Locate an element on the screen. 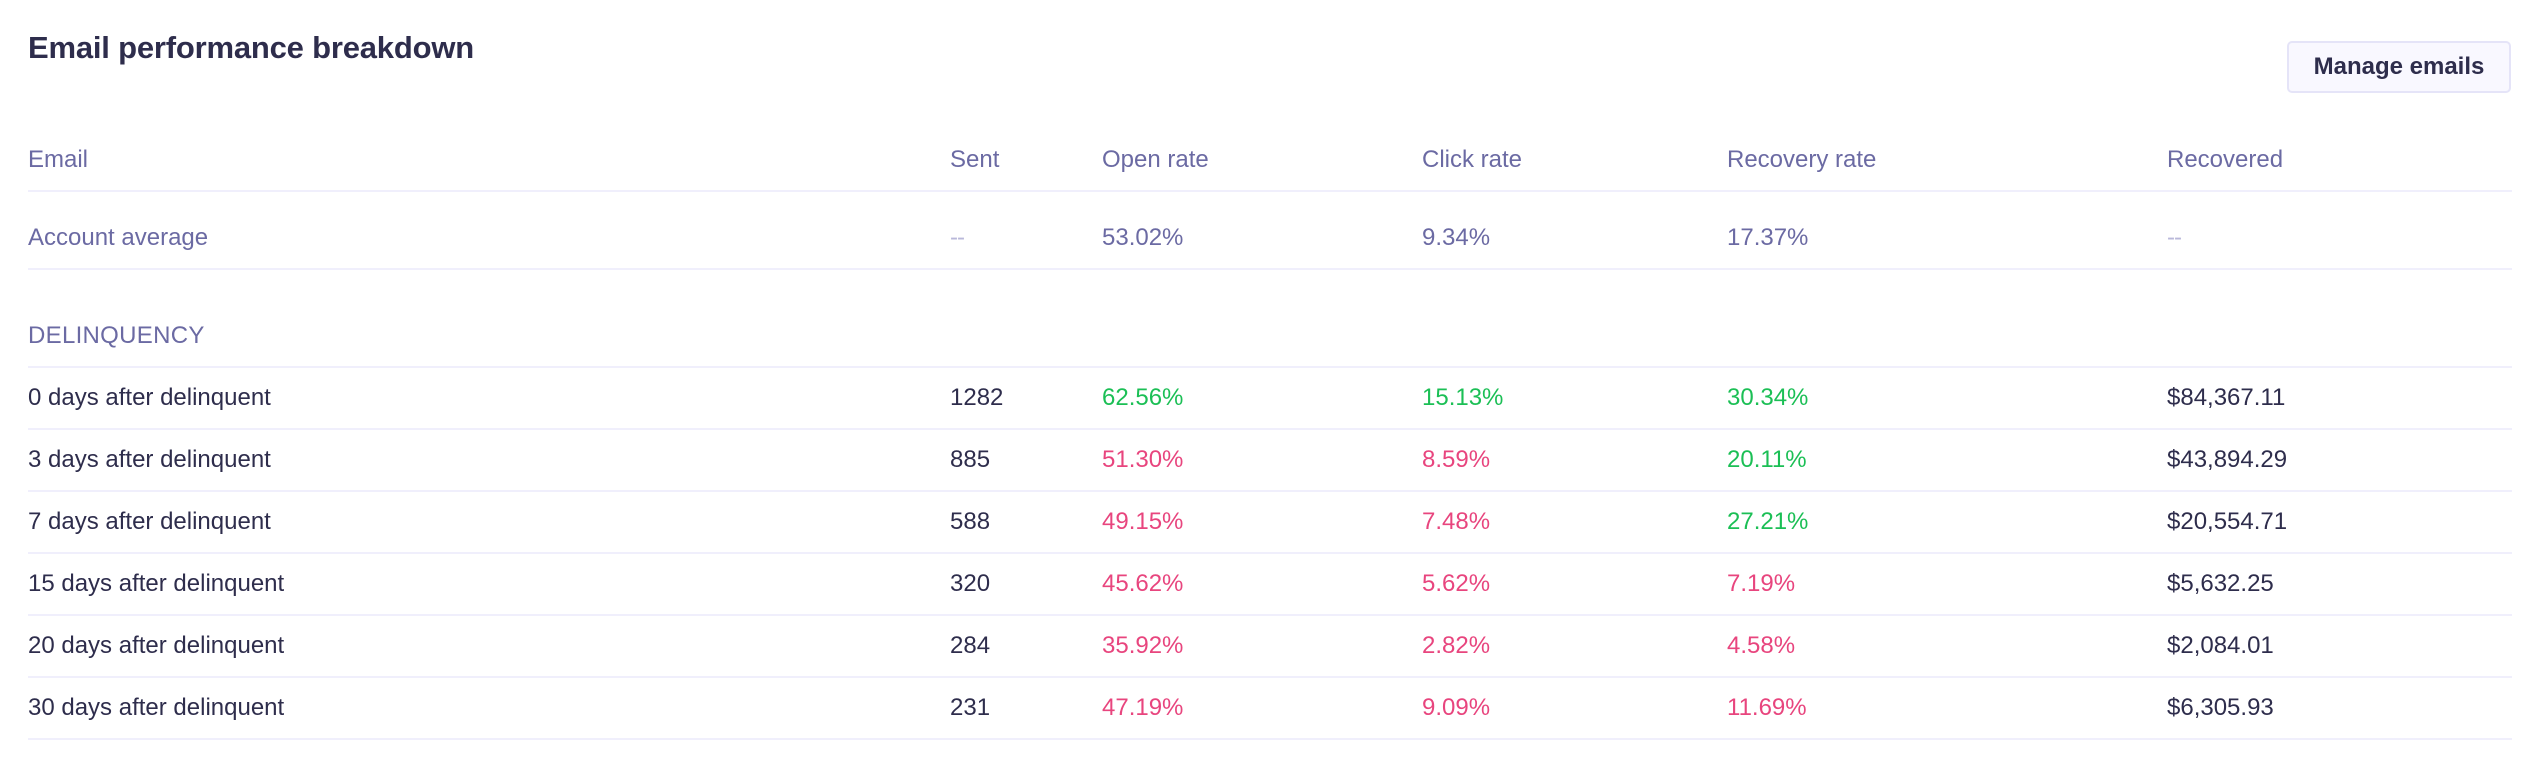 The height and width of the screenshot is (768, 2526). recovery-rate: 4.58% is located at coordinates (1761, 645).